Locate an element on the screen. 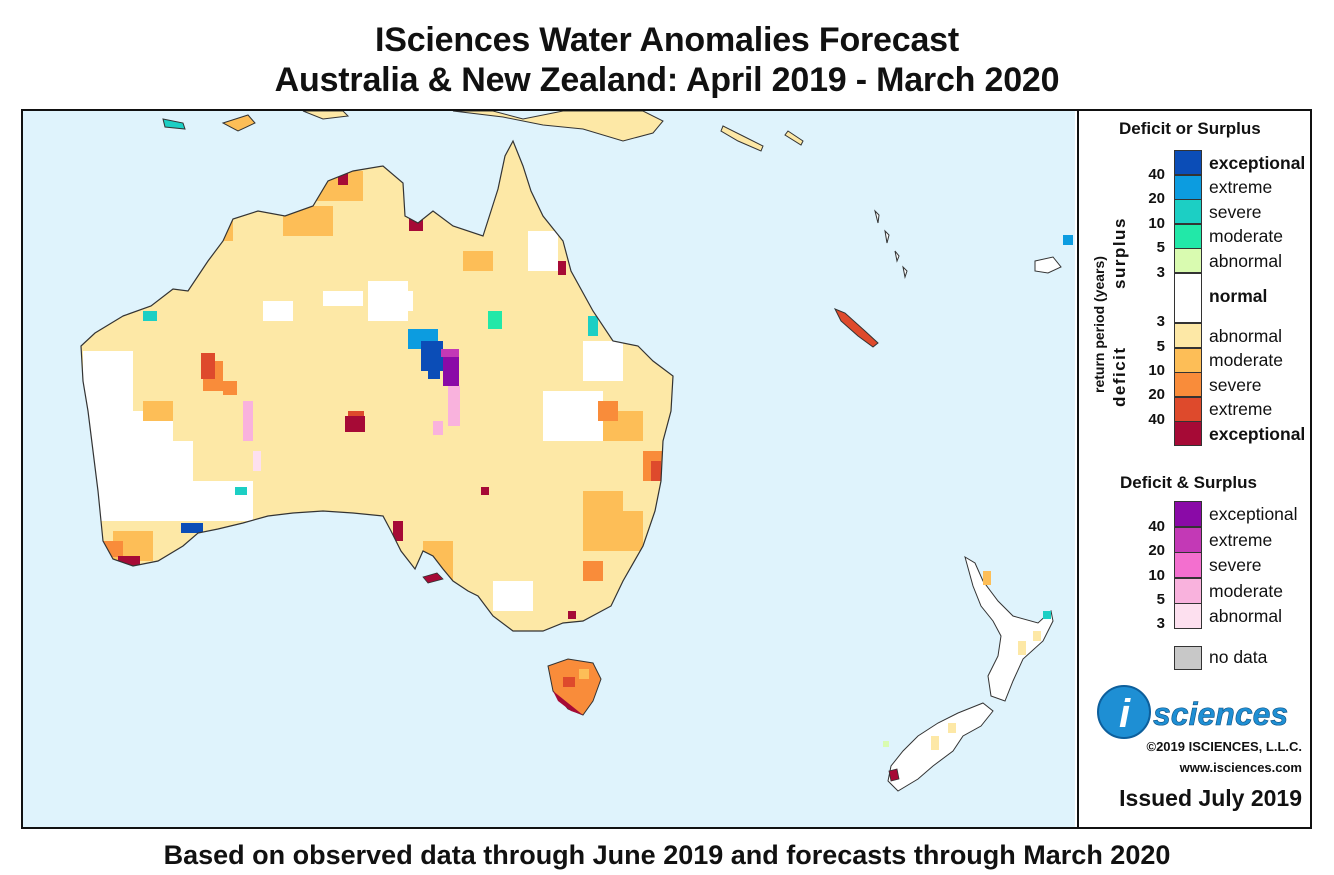 This screenshot has height=875, width=1334. isciences-logo: i sciences is located at coordinates (1203, 716).